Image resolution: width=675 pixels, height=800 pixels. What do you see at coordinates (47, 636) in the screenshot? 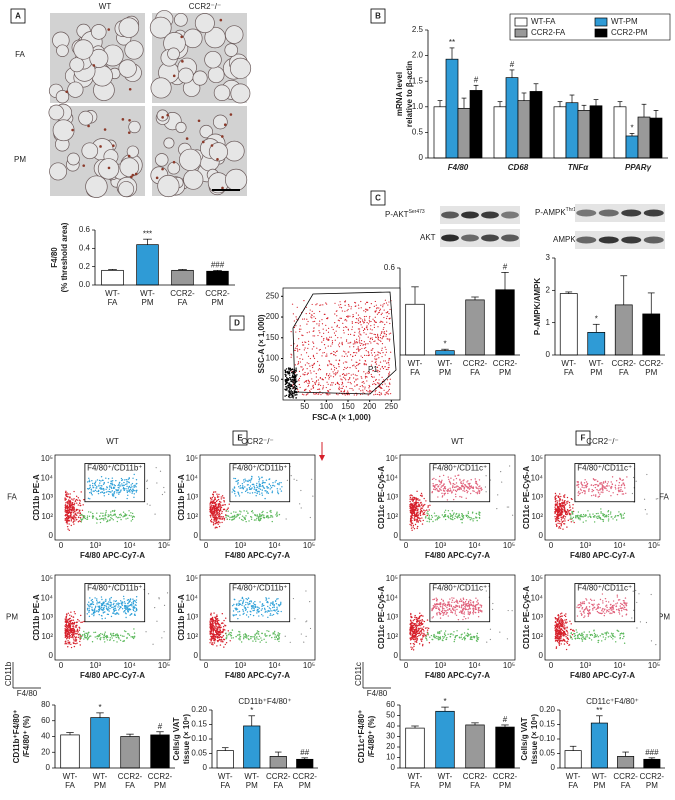
I see `y-tick-label: 10²` at bounding box center [47, 636].